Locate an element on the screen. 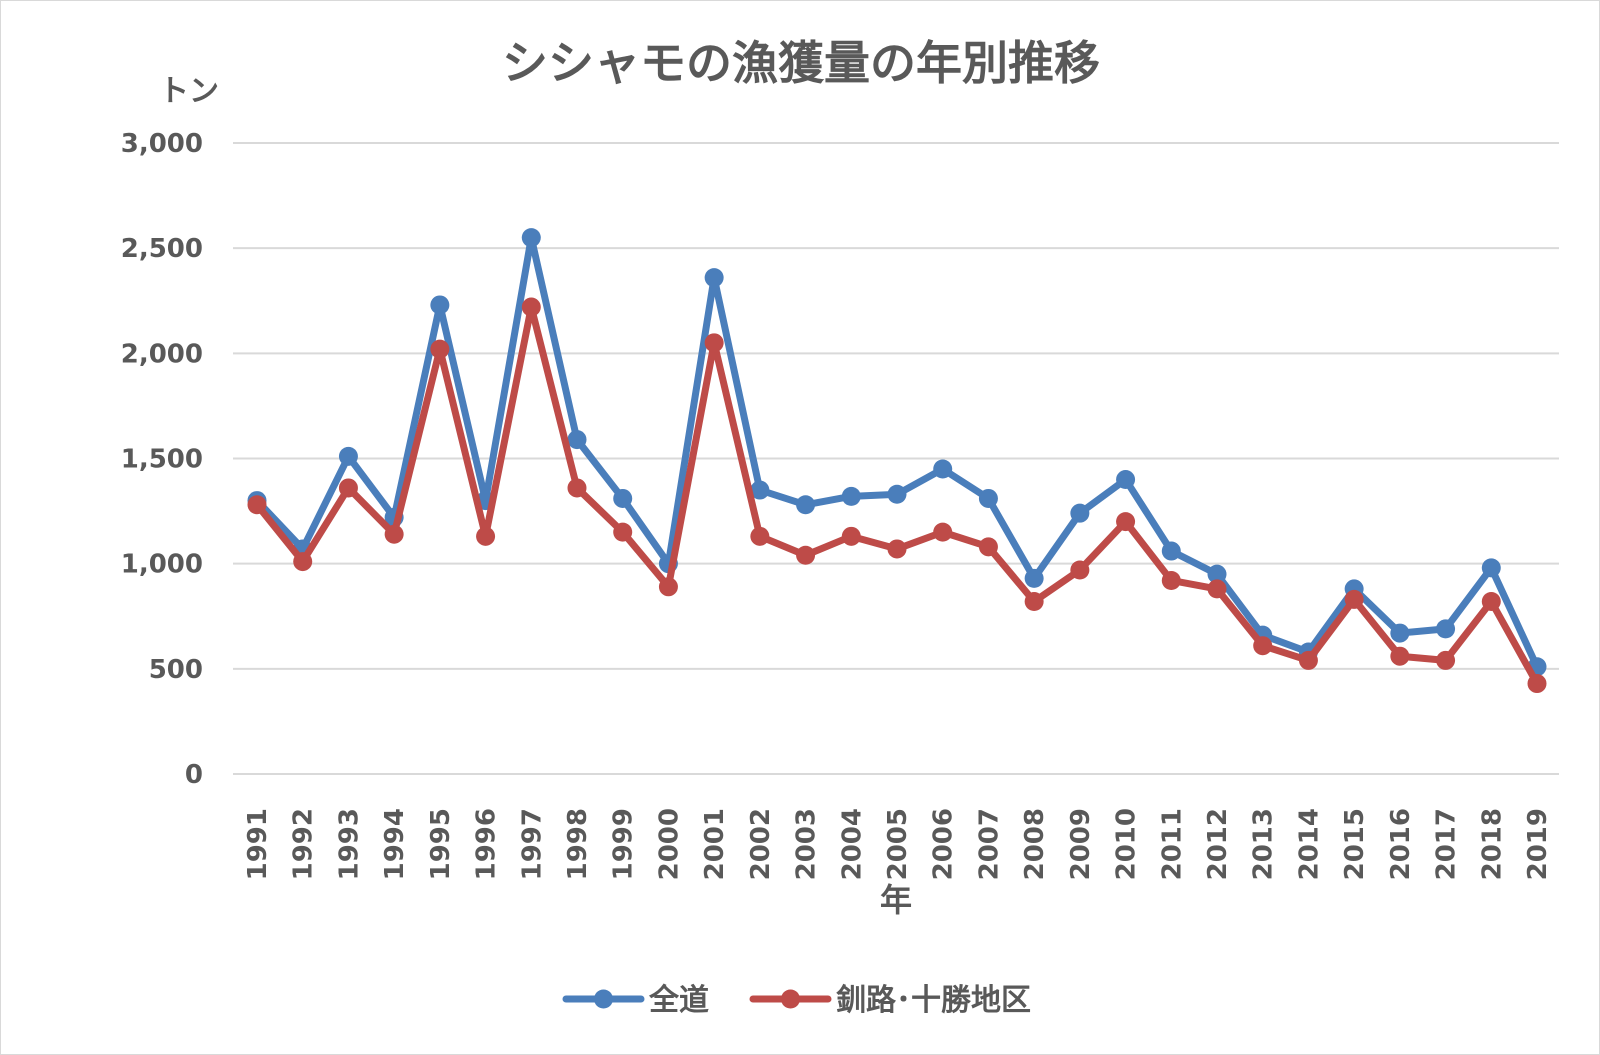 The height and width of the screenshot is (1055, 1600). x-tick-label: 1997 is located at coordinates (532, 844).